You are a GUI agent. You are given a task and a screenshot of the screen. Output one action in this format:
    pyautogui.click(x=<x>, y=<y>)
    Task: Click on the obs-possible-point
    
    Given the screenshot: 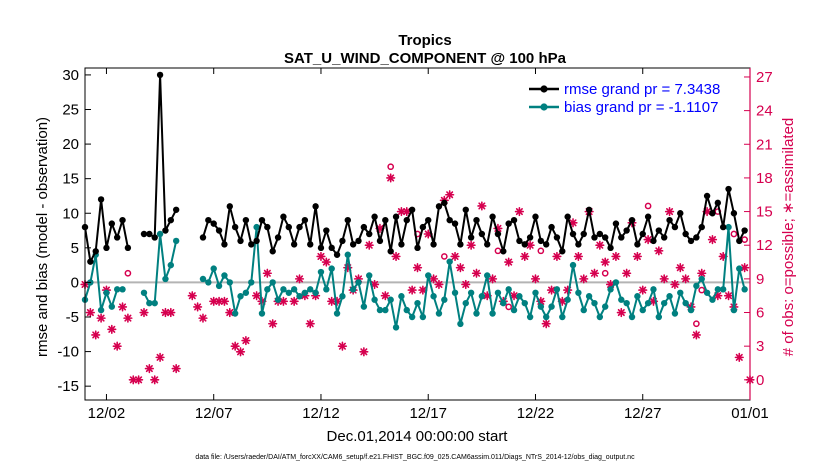 What is the action you would take?
    pyautogui.click(x=444, y=256)
    